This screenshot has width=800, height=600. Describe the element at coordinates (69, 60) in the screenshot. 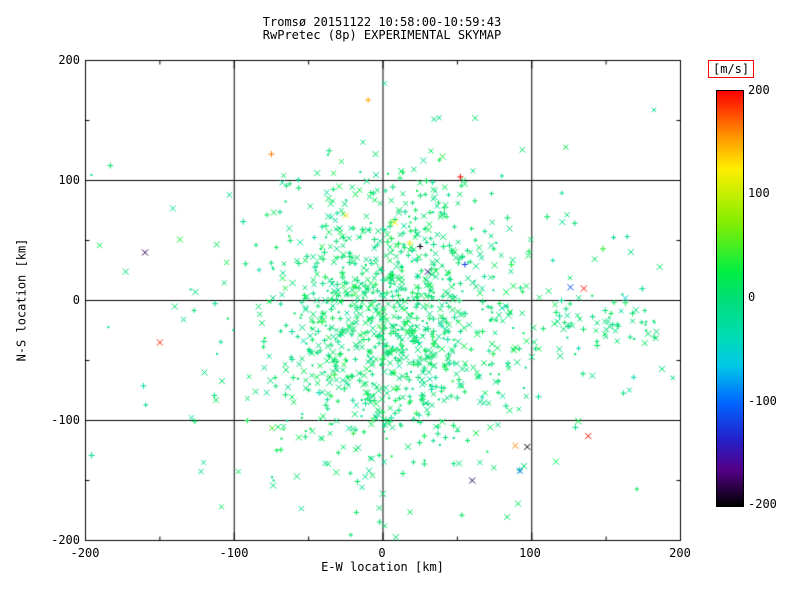

I see `y-tick-label-0: 200` at that location.